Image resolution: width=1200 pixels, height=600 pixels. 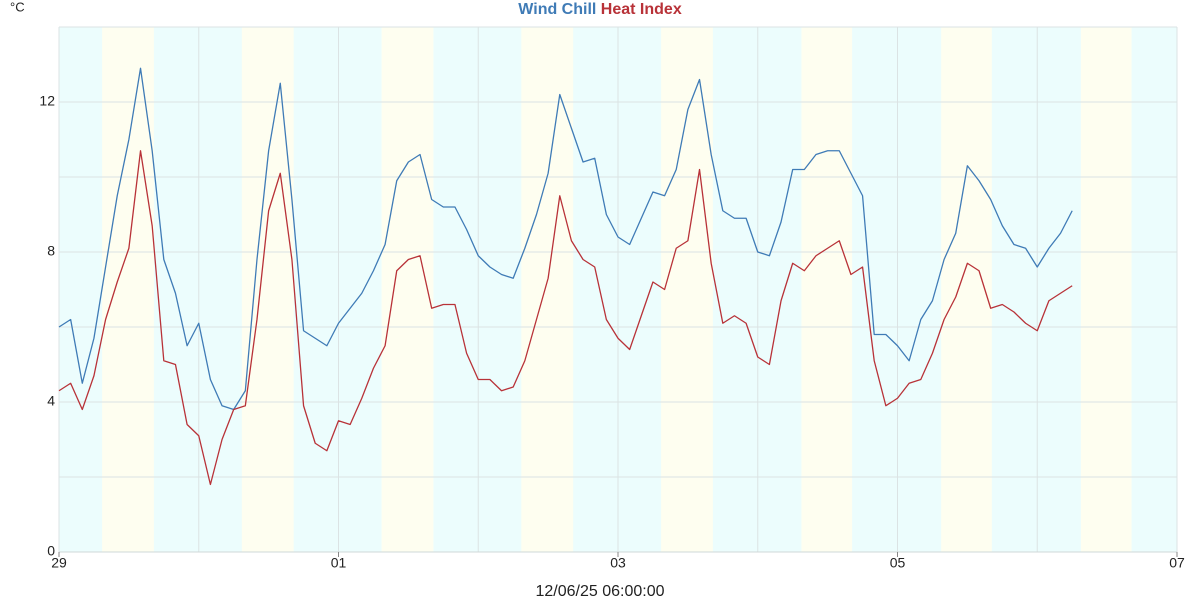 What do you see at coordinates (1177, 563) in the screenshot?
I see `x-tick-label: 07` at bounding box center [1177, 563].